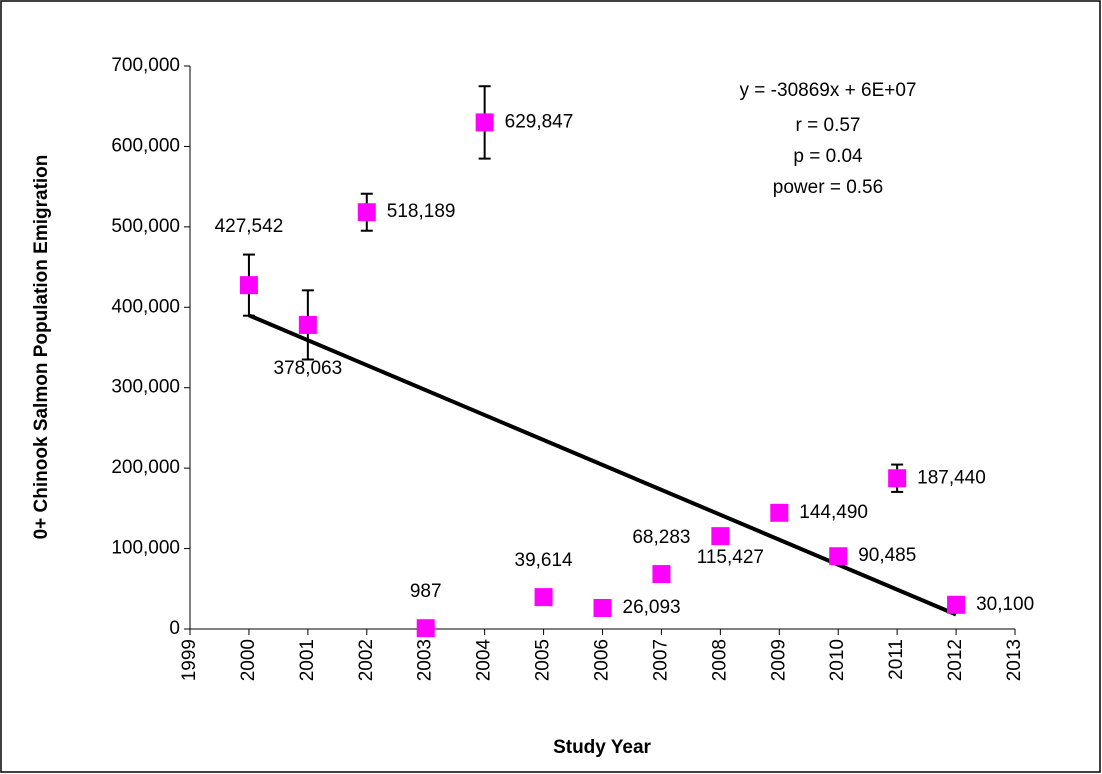  What do you see at coordinates (896, 659) in the screenshot?
I see `x-tick-label: 2011` at bounding box center [896, 659].